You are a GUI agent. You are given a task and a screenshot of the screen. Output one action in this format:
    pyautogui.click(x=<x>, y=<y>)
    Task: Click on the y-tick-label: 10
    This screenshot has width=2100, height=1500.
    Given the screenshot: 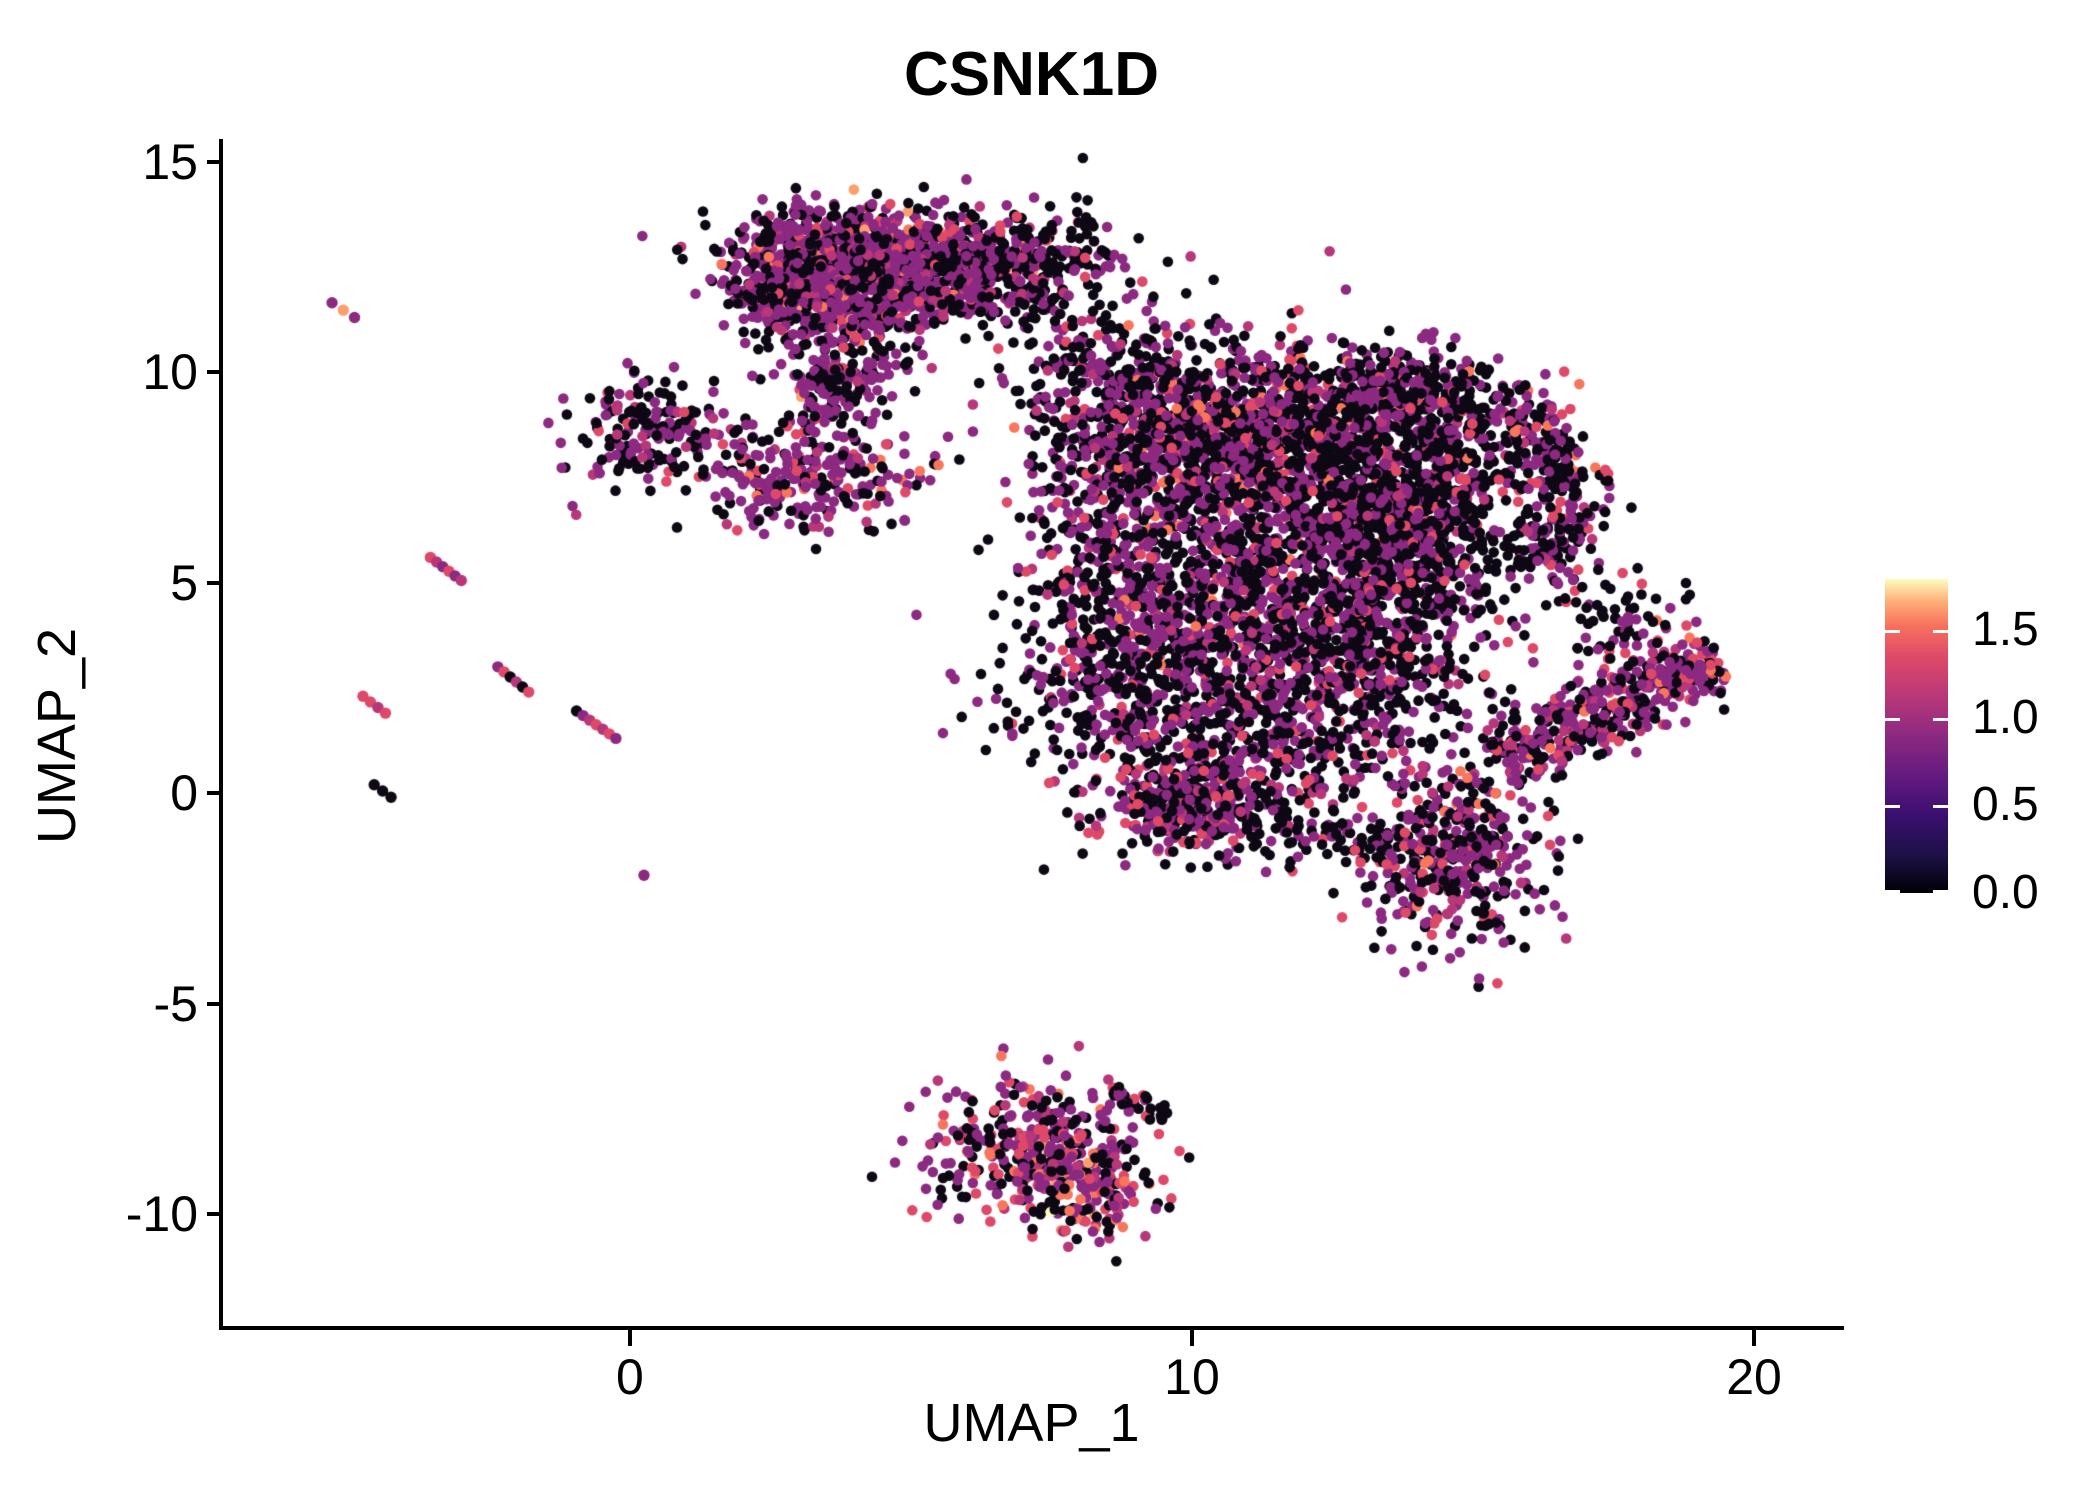 What is the action you would take?
    pyautogui.click(x=170, y=372)
    